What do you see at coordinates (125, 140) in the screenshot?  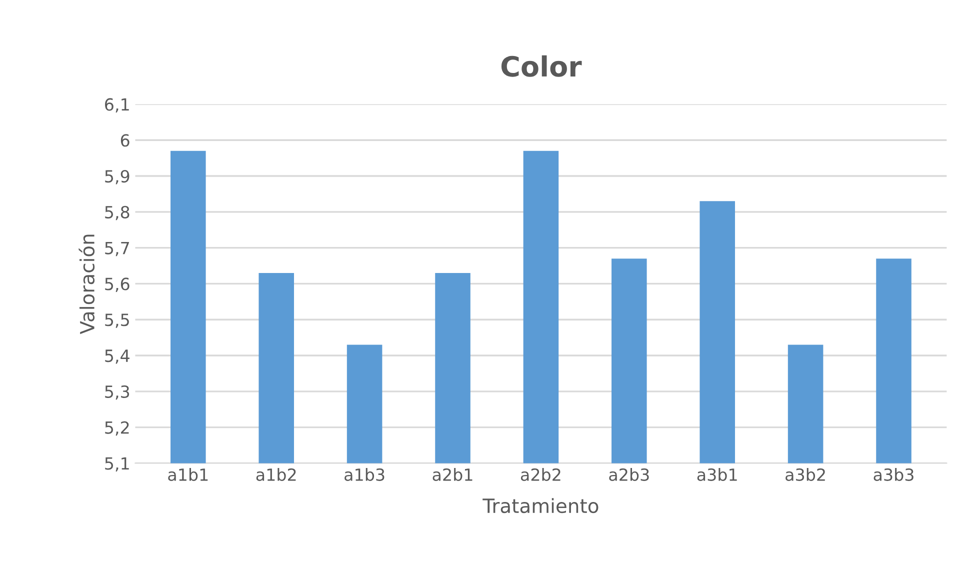 I see `y-tick-label: 6` at bounding box center [125, 140].